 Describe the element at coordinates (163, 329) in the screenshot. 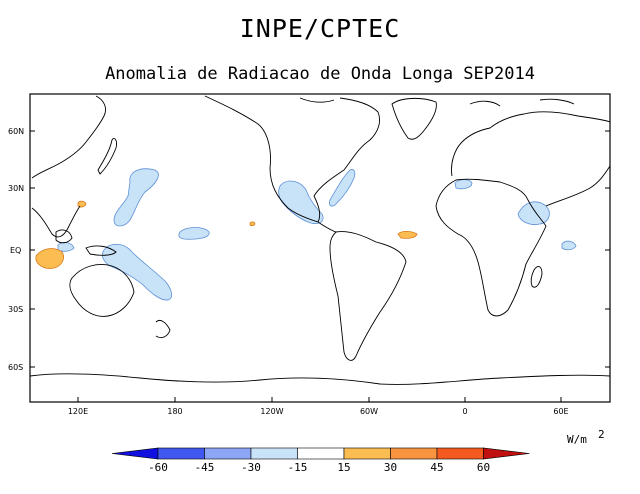

I see `coast-new-zealand` at that location.